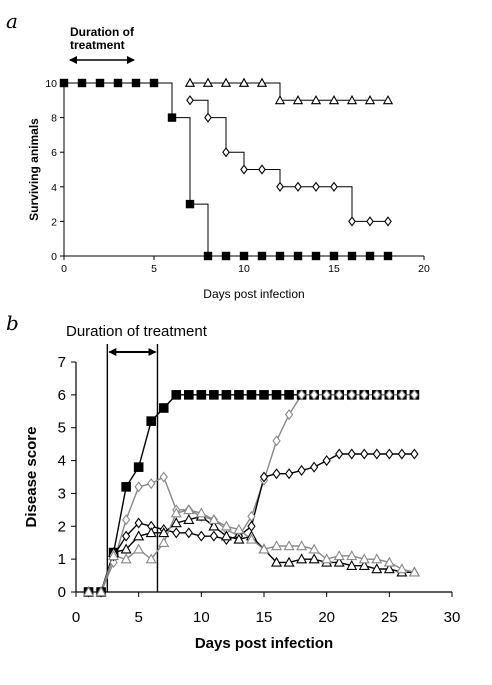  Describe the element at coordinates (62, 493) in the screenshot. I see `panel-b-y-tick-label: 3` at that location.